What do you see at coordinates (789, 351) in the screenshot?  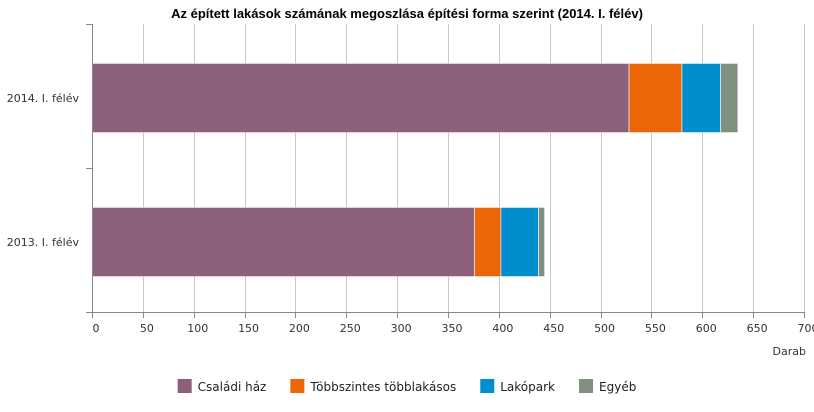 I see `x-axis-label: Darab` at bounding box center [789, 351].